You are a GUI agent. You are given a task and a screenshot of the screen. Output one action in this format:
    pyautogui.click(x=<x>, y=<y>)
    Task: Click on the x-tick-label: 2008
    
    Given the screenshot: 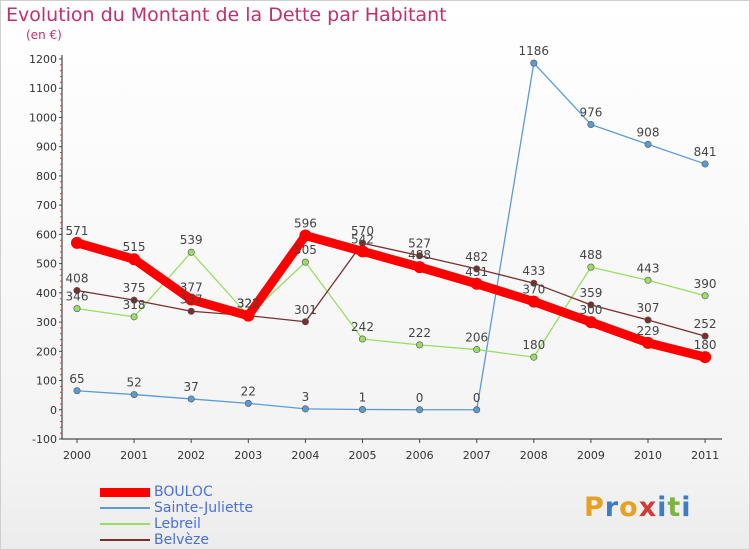 What is the action you would take?
    pyautogui.click(x=534, y=455)
    